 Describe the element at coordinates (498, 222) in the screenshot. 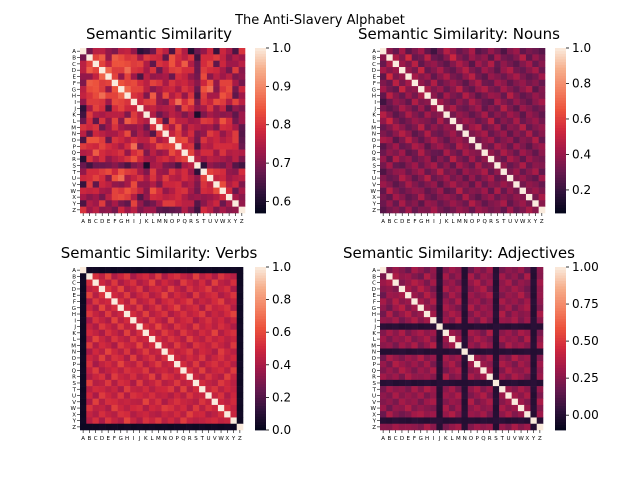

I see `x-tick-label: S` at that location.